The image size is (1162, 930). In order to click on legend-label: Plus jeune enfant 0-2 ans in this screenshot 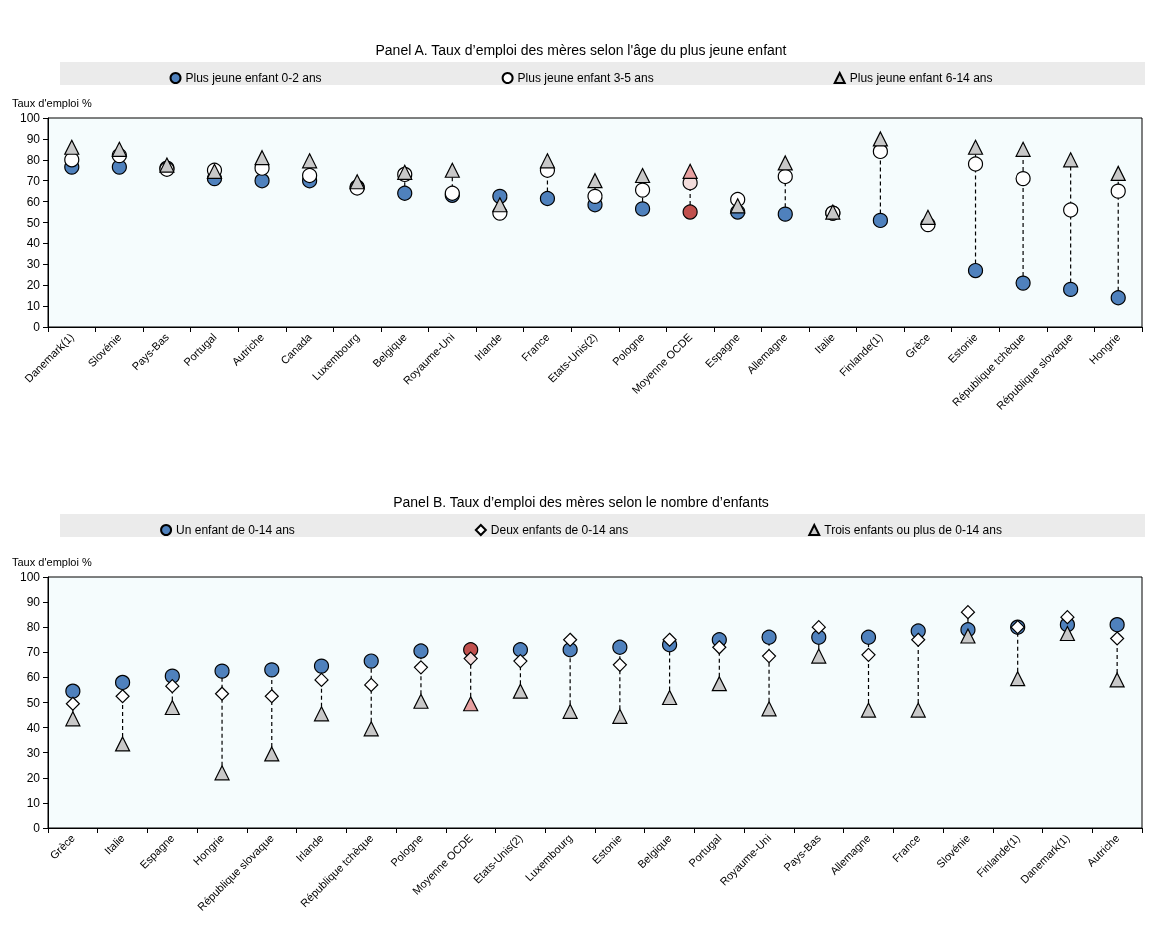, I will do `click(253, 78)`.